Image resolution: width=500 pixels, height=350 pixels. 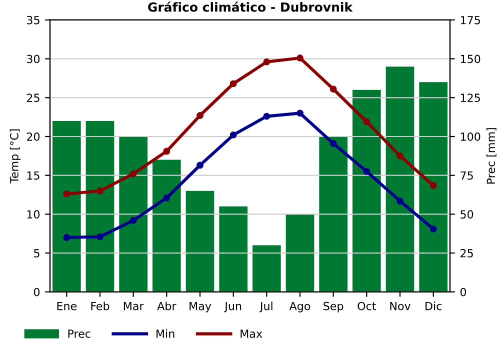 What do you see at coordinates (299, 307) in the screenshot?
I see `x-tick-label: Ago` at bounding box center [299, 307].